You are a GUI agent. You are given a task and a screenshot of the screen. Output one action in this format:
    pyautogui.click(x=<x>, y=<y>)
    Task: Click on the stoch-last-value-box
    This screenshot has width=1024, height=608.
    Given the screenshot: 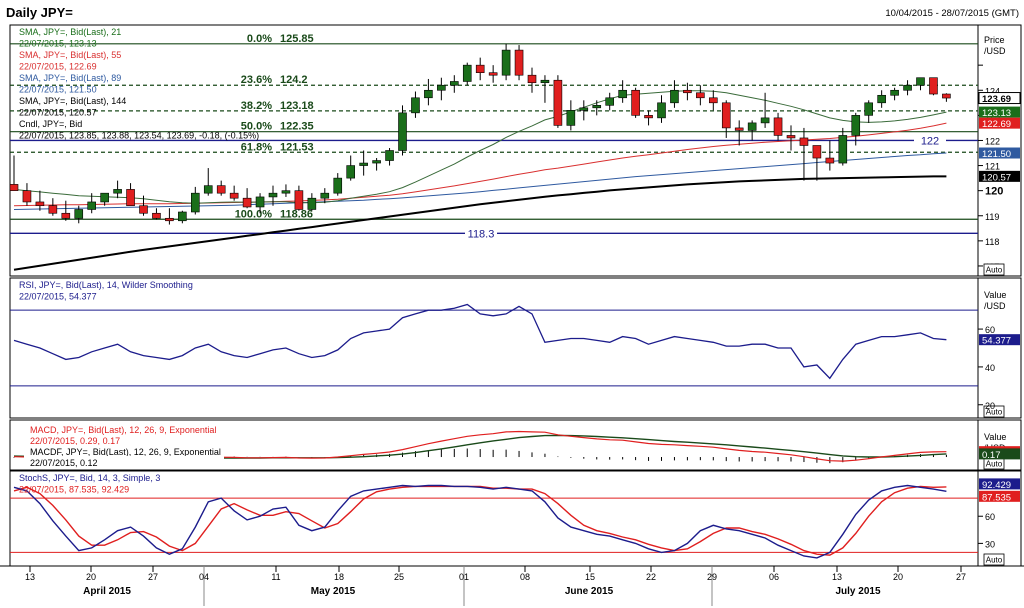 What is the action you would take?
    pyautogui.click(x=999, y=496)
    